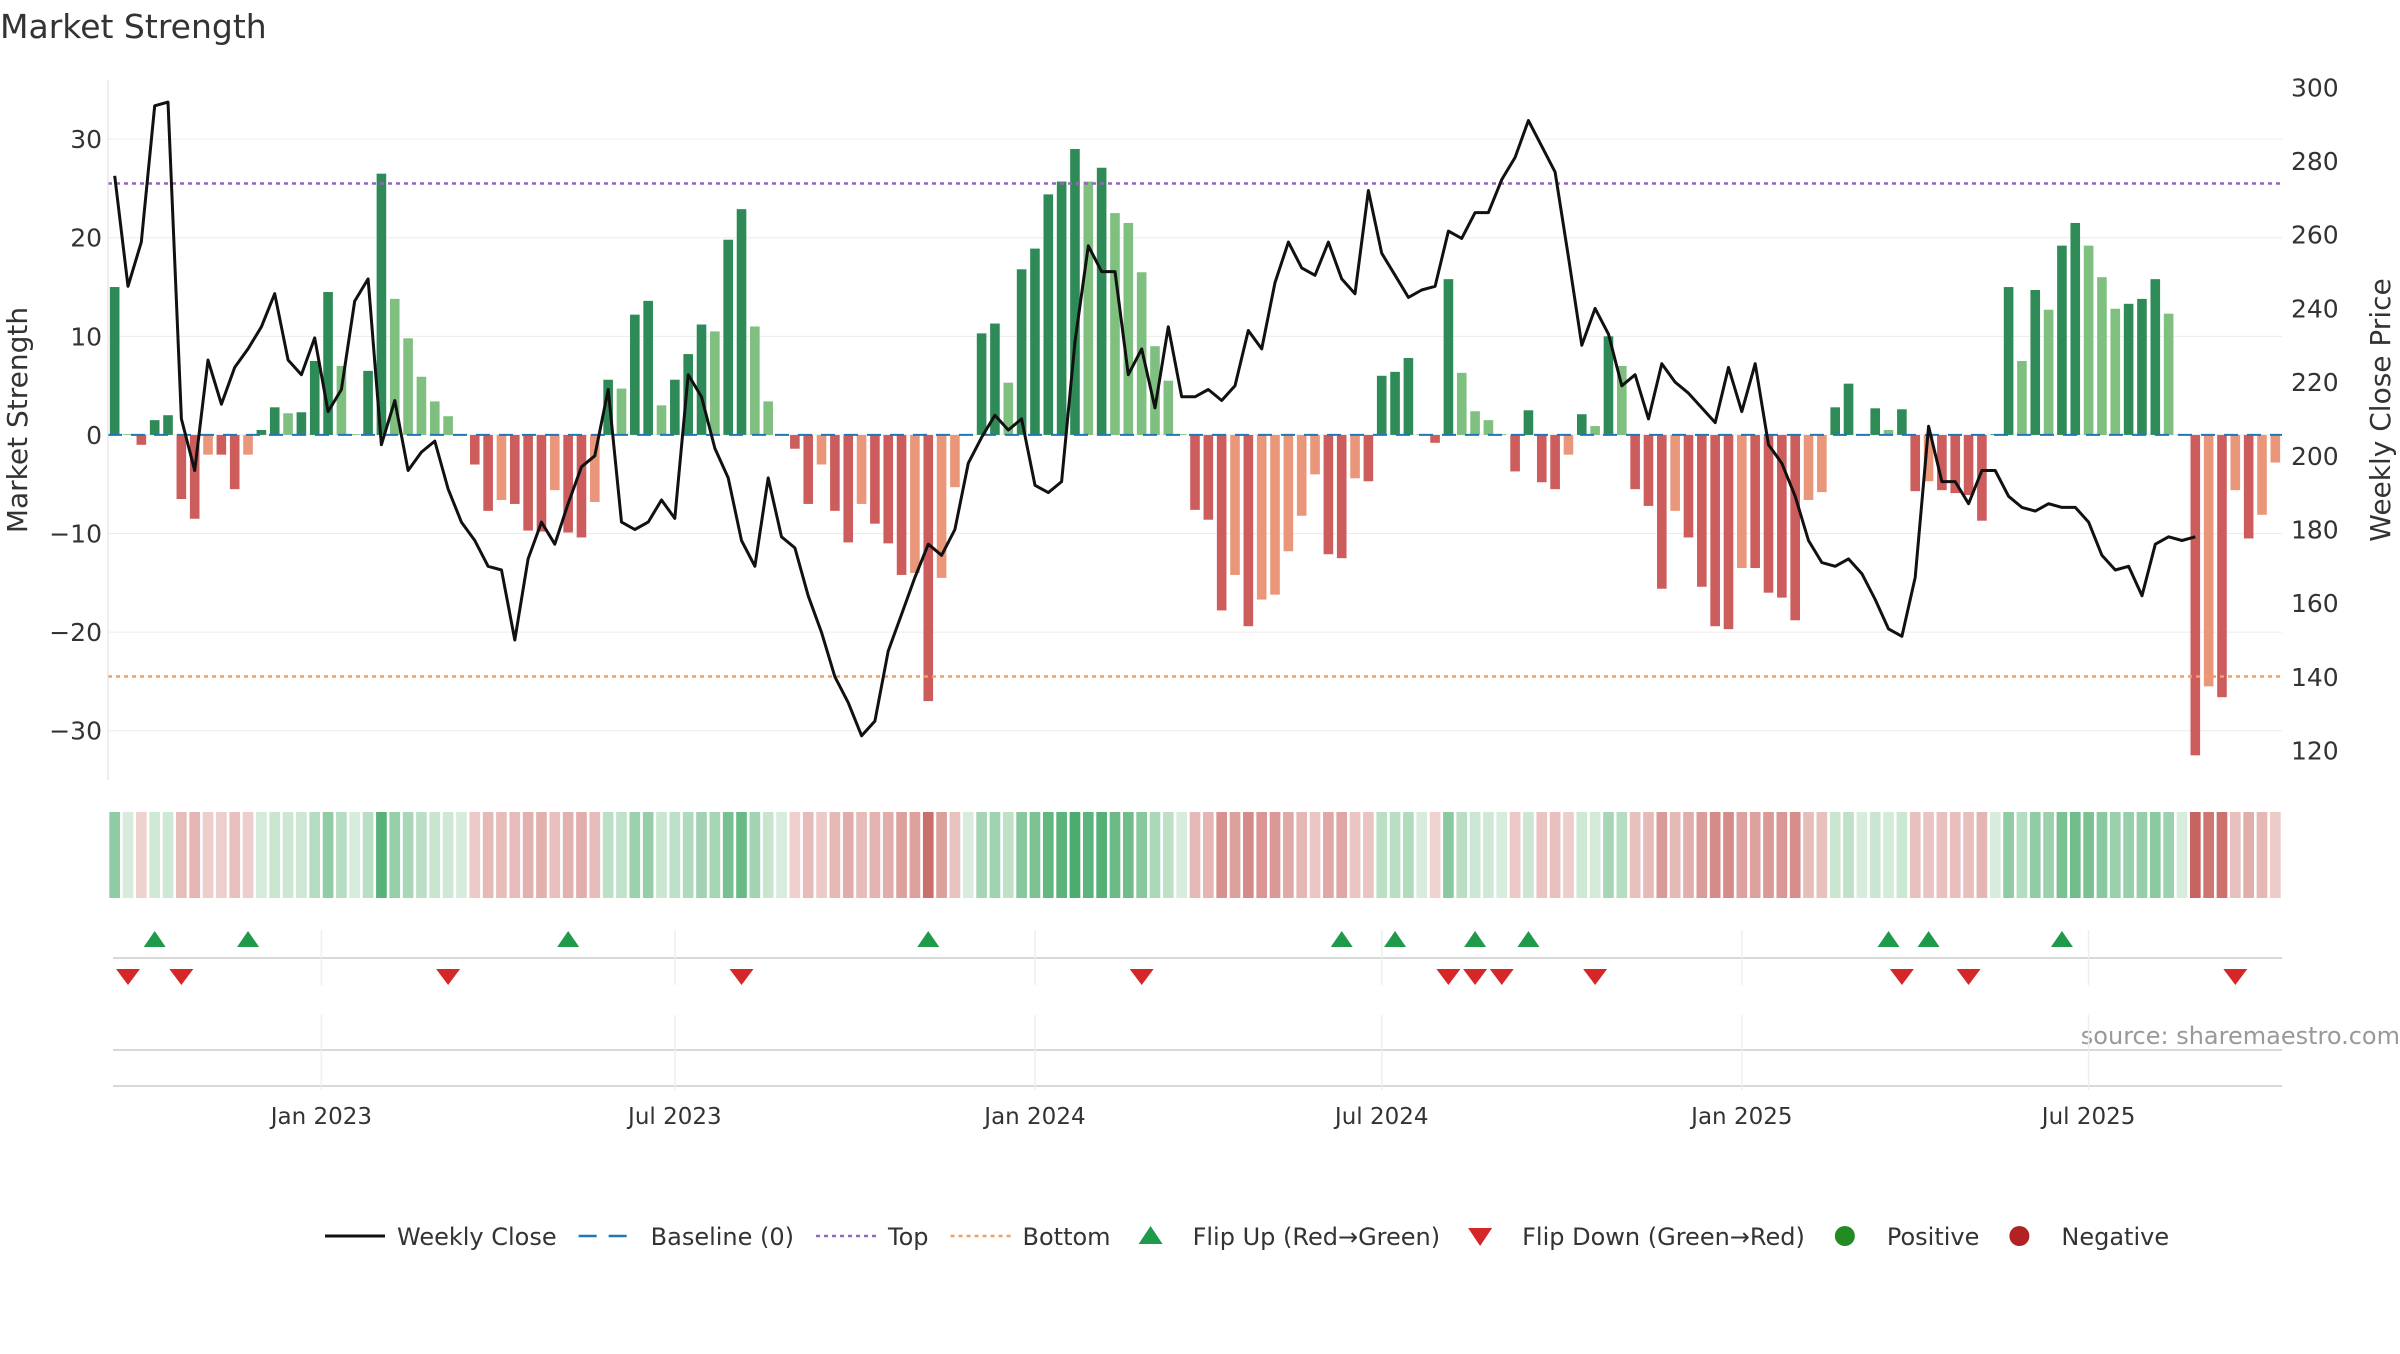 Image resolution: width=2400 pixels, height=1354 pixels. What do you see at coordinates (2315, 419) in the screenshot?
I see `y2-axis: 120 140 160 180 200 220 240 260 280 300` at bounding box center [2315, 419].